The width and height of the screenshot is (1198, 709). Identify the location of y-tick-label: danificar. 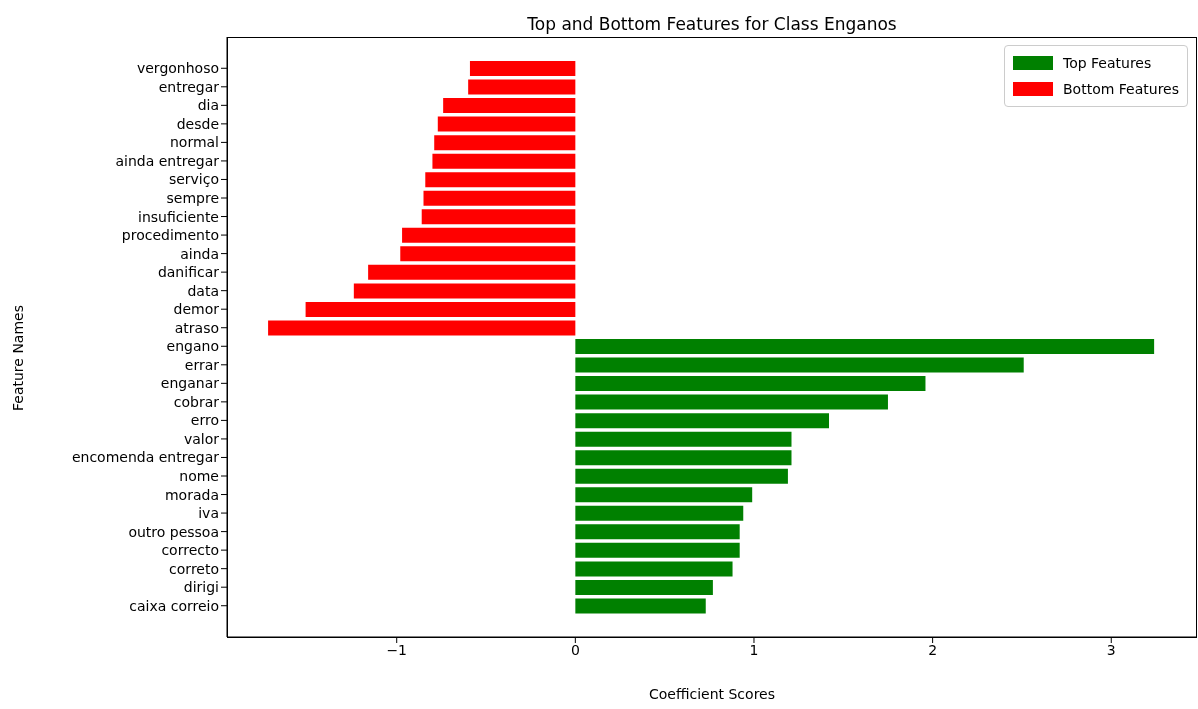
(188, 272).